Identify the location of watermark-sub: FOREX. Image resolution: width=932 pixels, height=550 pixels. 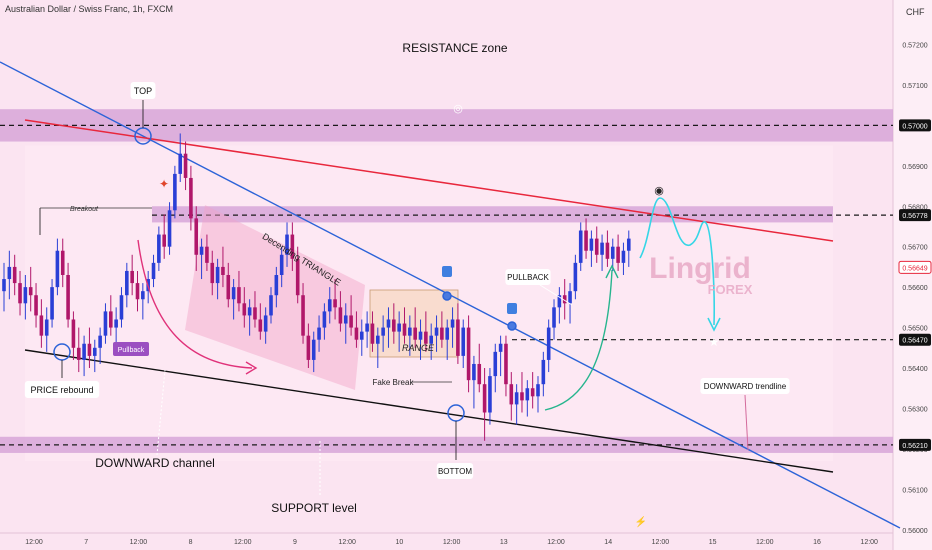
(730, 289).